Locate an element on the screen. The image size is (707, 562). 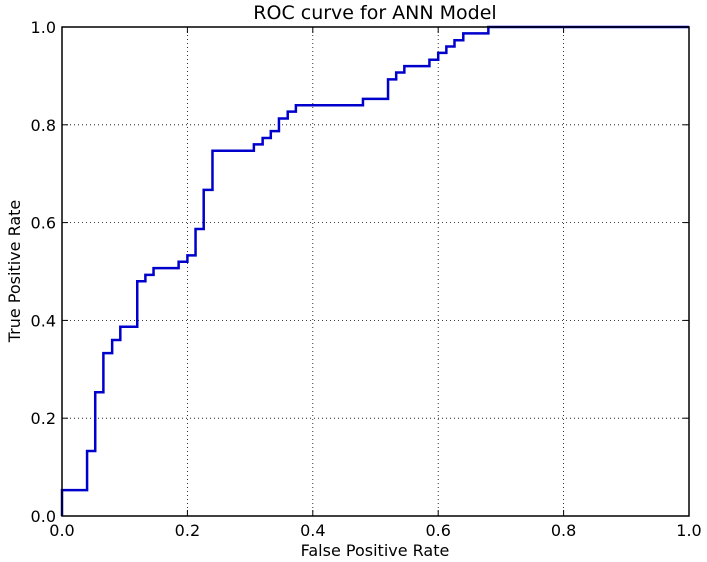
x-tick-label: 1.0 is located at coordinates (688, 530).